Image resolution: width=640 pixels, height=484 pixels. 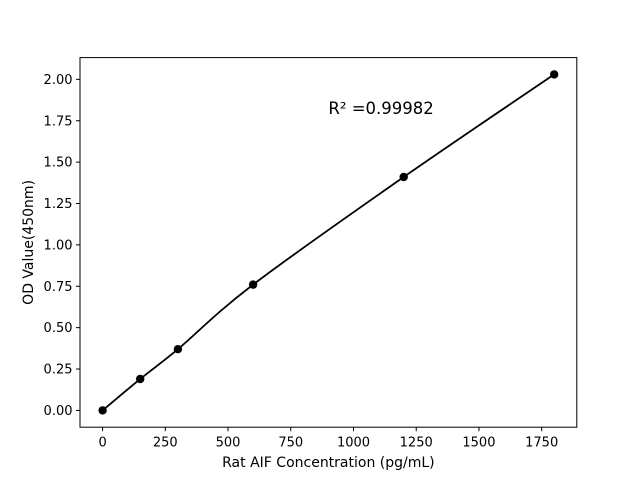 I want to click on y-tick-label: 1.25, so click(x=58, y=204).